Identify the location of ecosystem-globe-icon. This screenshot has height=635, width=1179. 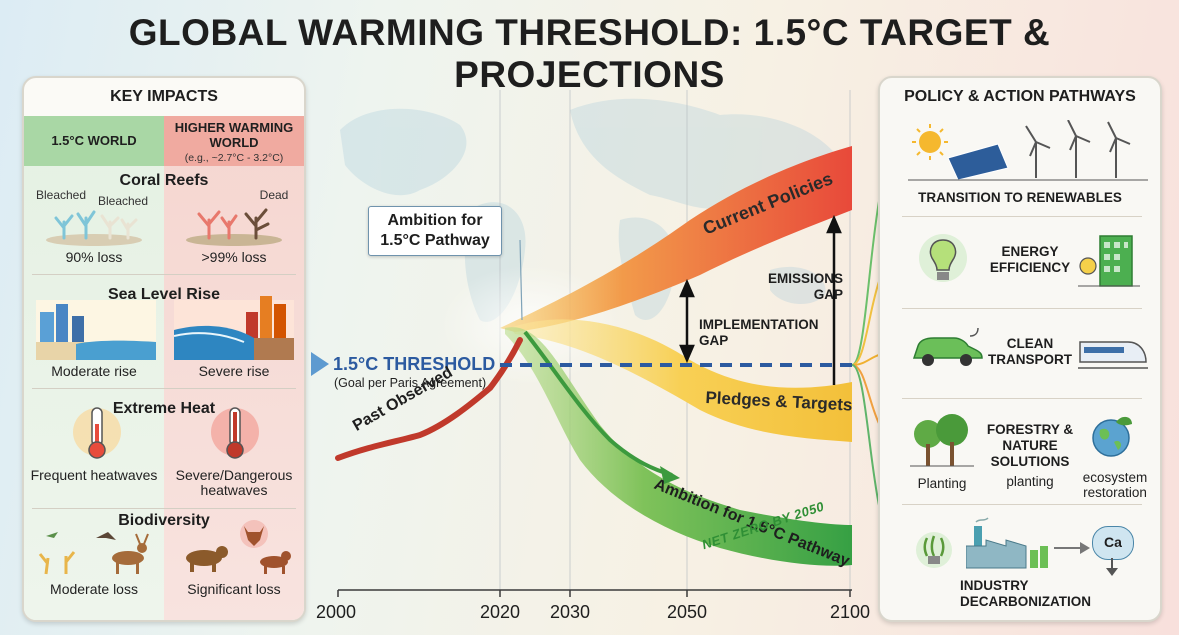
(1112, 436).